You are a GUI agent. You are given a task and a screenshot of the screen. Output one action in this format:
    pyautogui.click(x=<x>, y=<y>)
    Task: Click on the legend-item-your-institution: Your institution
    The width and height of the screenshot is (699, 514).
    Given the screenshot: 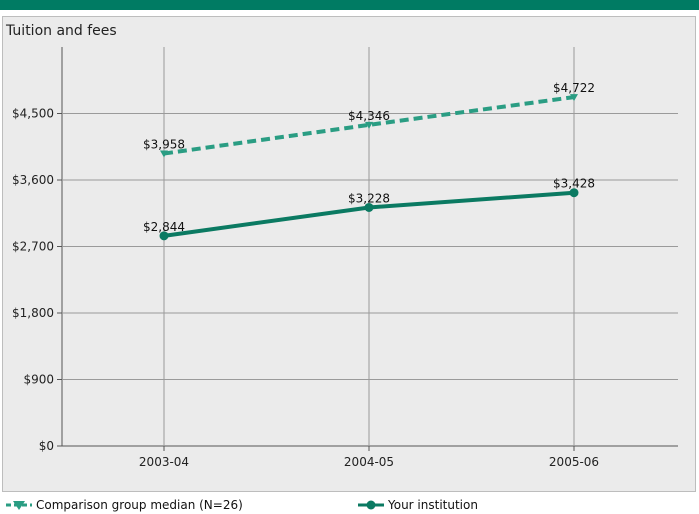 What is the action you would take?
    pyautogui.click(x=418, y=505)
    